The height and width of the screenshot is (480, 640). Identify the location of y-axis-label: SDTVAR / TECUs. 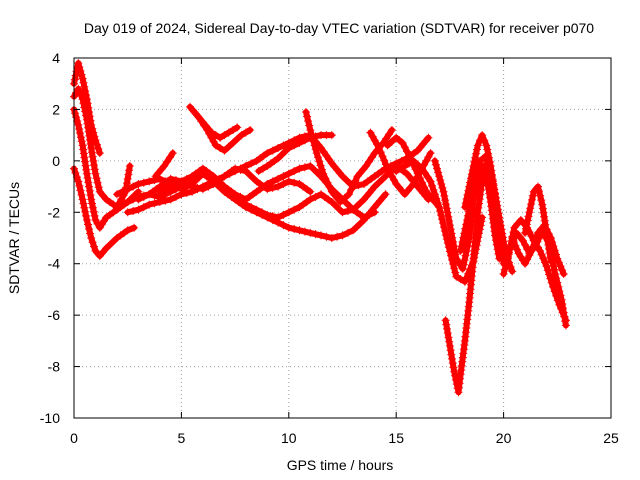
(14, 238).